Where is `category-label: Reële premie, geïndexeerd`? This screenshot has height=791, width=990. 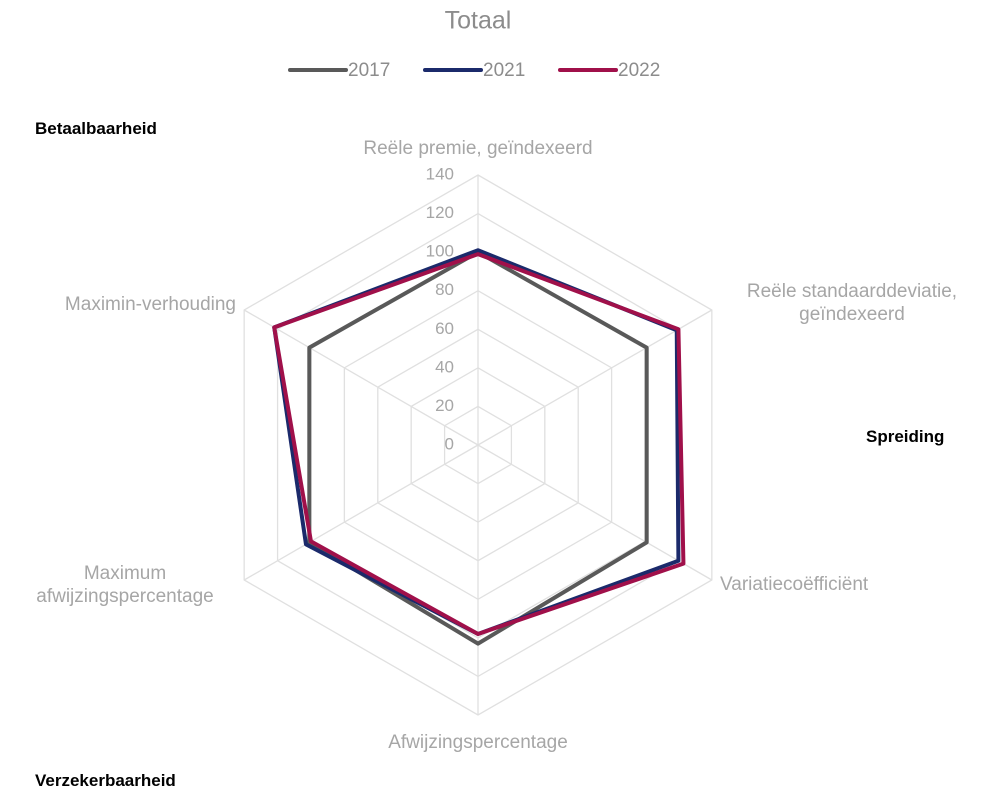 category-label: Reële premie, geïndexeerd is located at coordinates (478, 148).